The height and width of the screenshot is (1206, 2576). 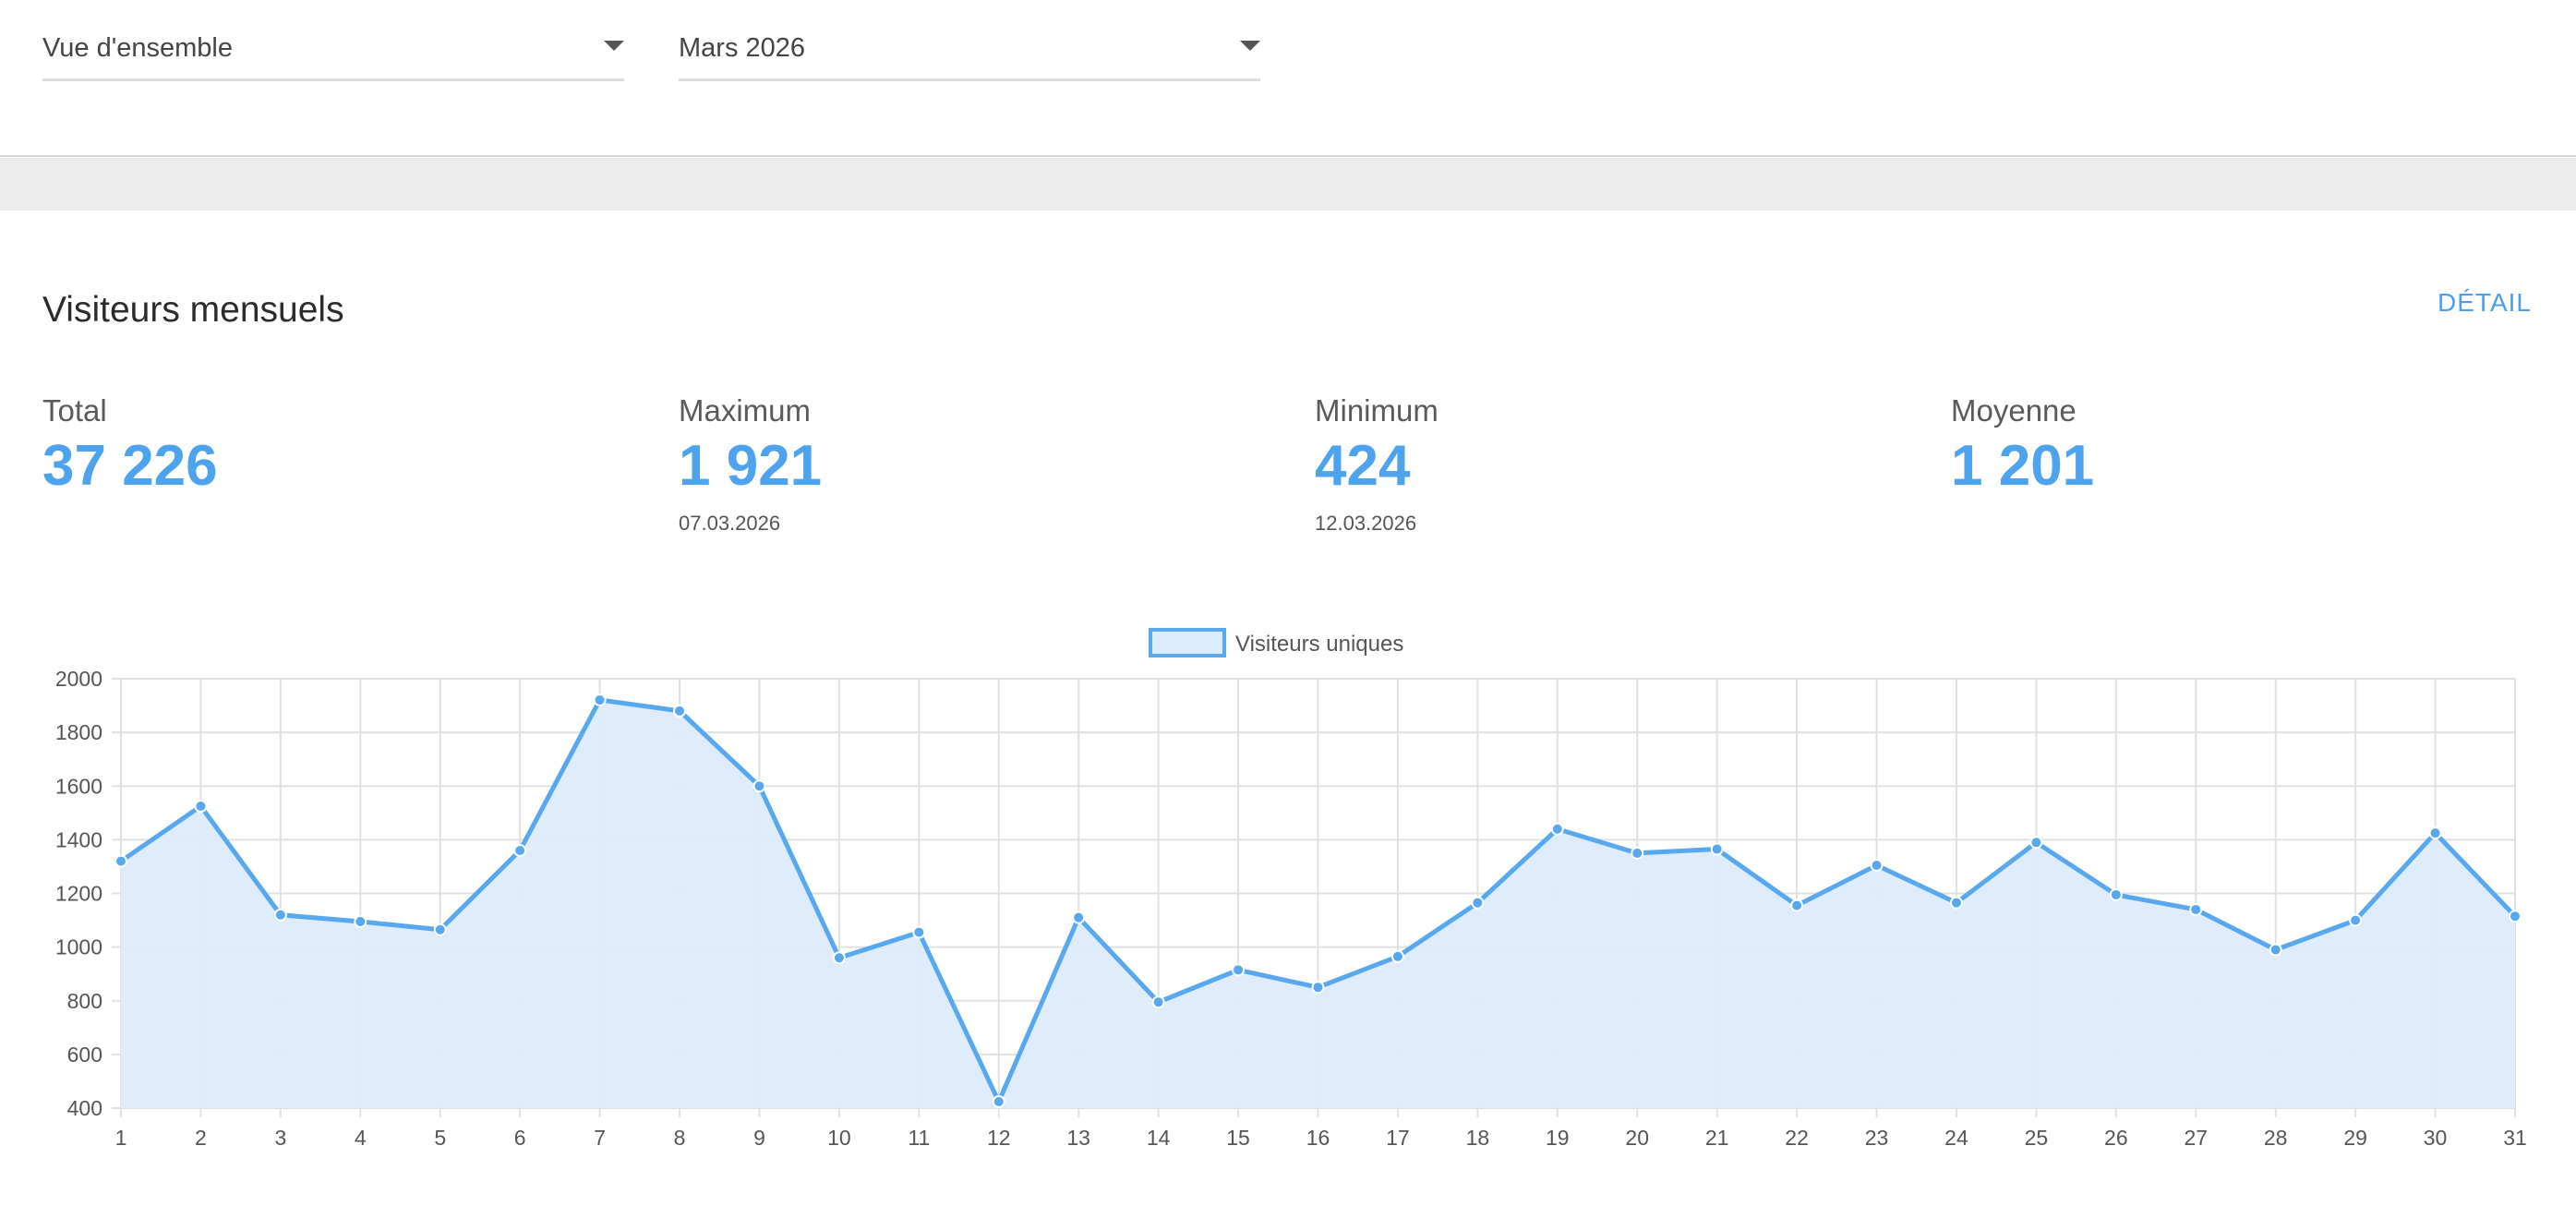 What do you see at coordinates (1592, 464) in the screenshot?
I see `stat-minimum: Minimum 424 12.03.2026` at bounding box center [1592, 464].